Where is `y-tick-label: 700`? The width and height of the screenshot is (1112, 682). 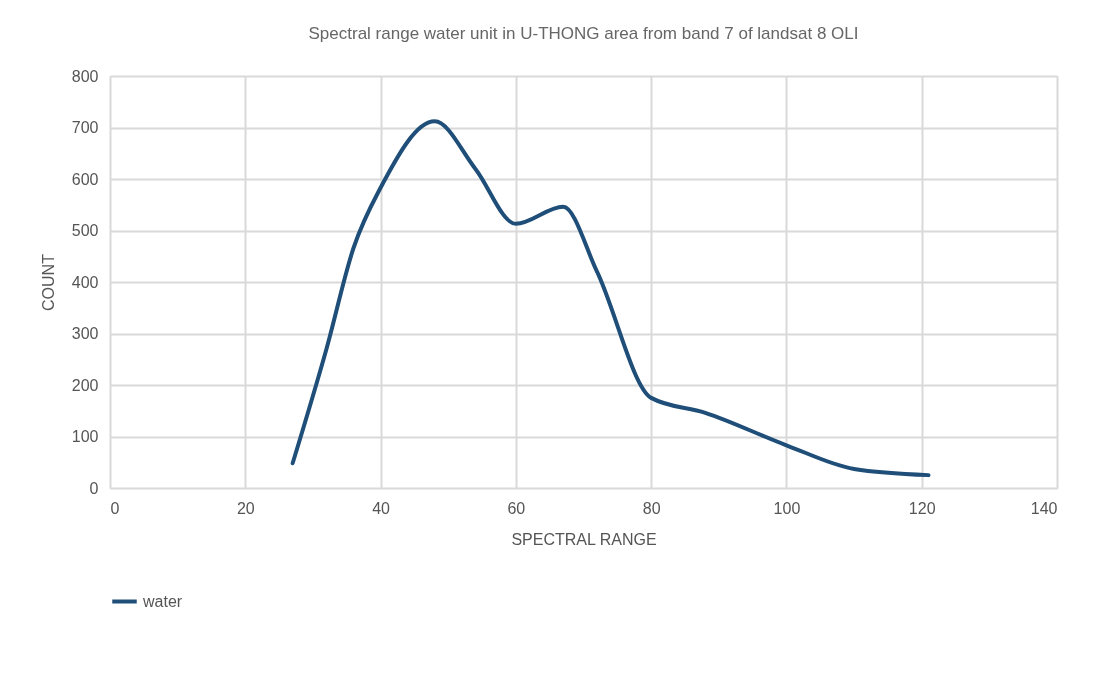
y-tick-label: 700 is located at coordinates (85, 127).